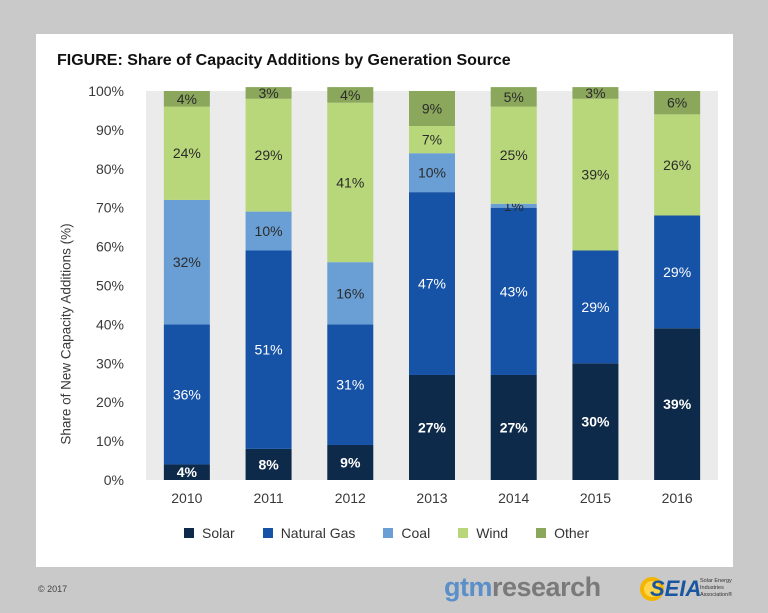  What do you see at coordinates (513, 498) in the screenshot?
I see `x-tick-label: 2014` at bounding box center [513, 498].